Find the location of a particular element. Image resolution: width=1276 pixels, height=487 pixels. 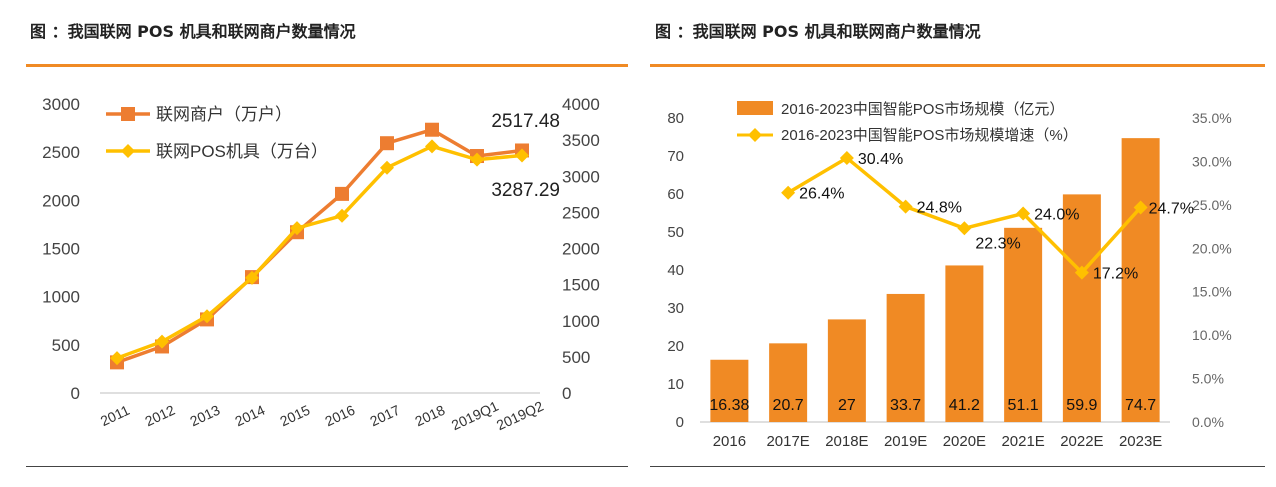

growth-rate-label: 30.4% is located at coordinates (880, 159).